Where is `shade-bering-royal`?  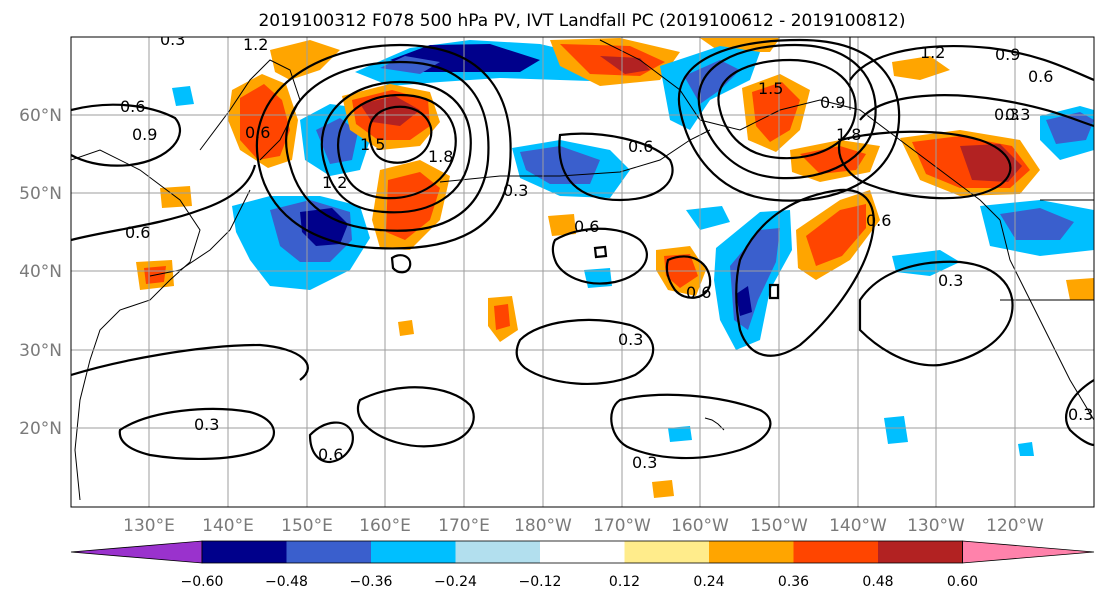 shade-bering-royal is located at coordinates (410, 65).